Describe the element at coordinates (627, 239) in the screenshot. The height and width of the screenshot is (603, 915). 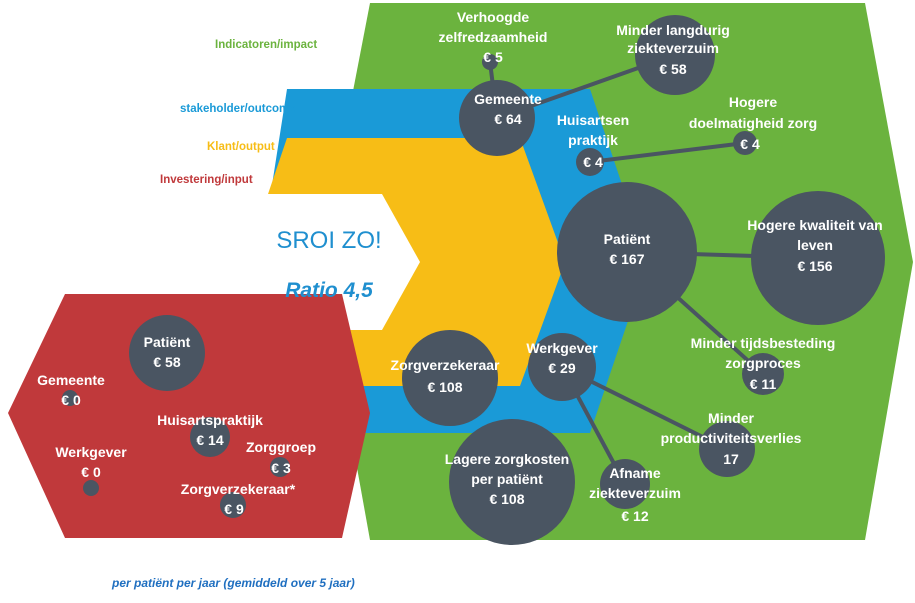
I see `stakeholder-patient-name: Patiënt` at that location.